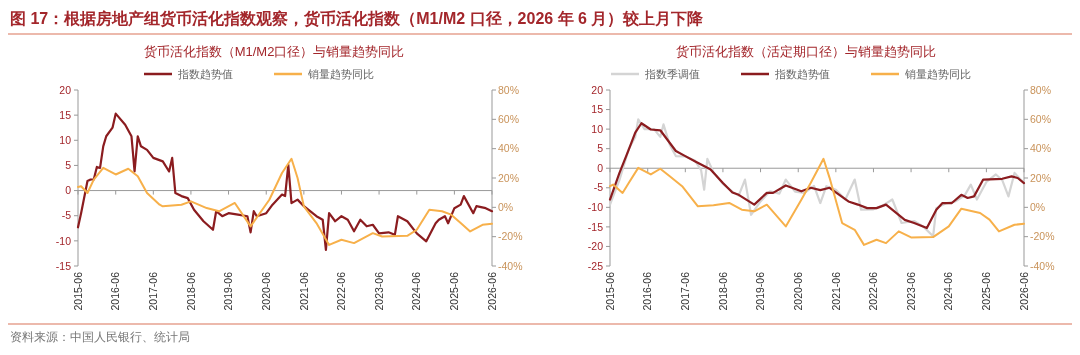  What do you see at coordinates (672, 74) in the screenshot?
I see `legend-label: 指数季调值` at bounding box center [672, 74].